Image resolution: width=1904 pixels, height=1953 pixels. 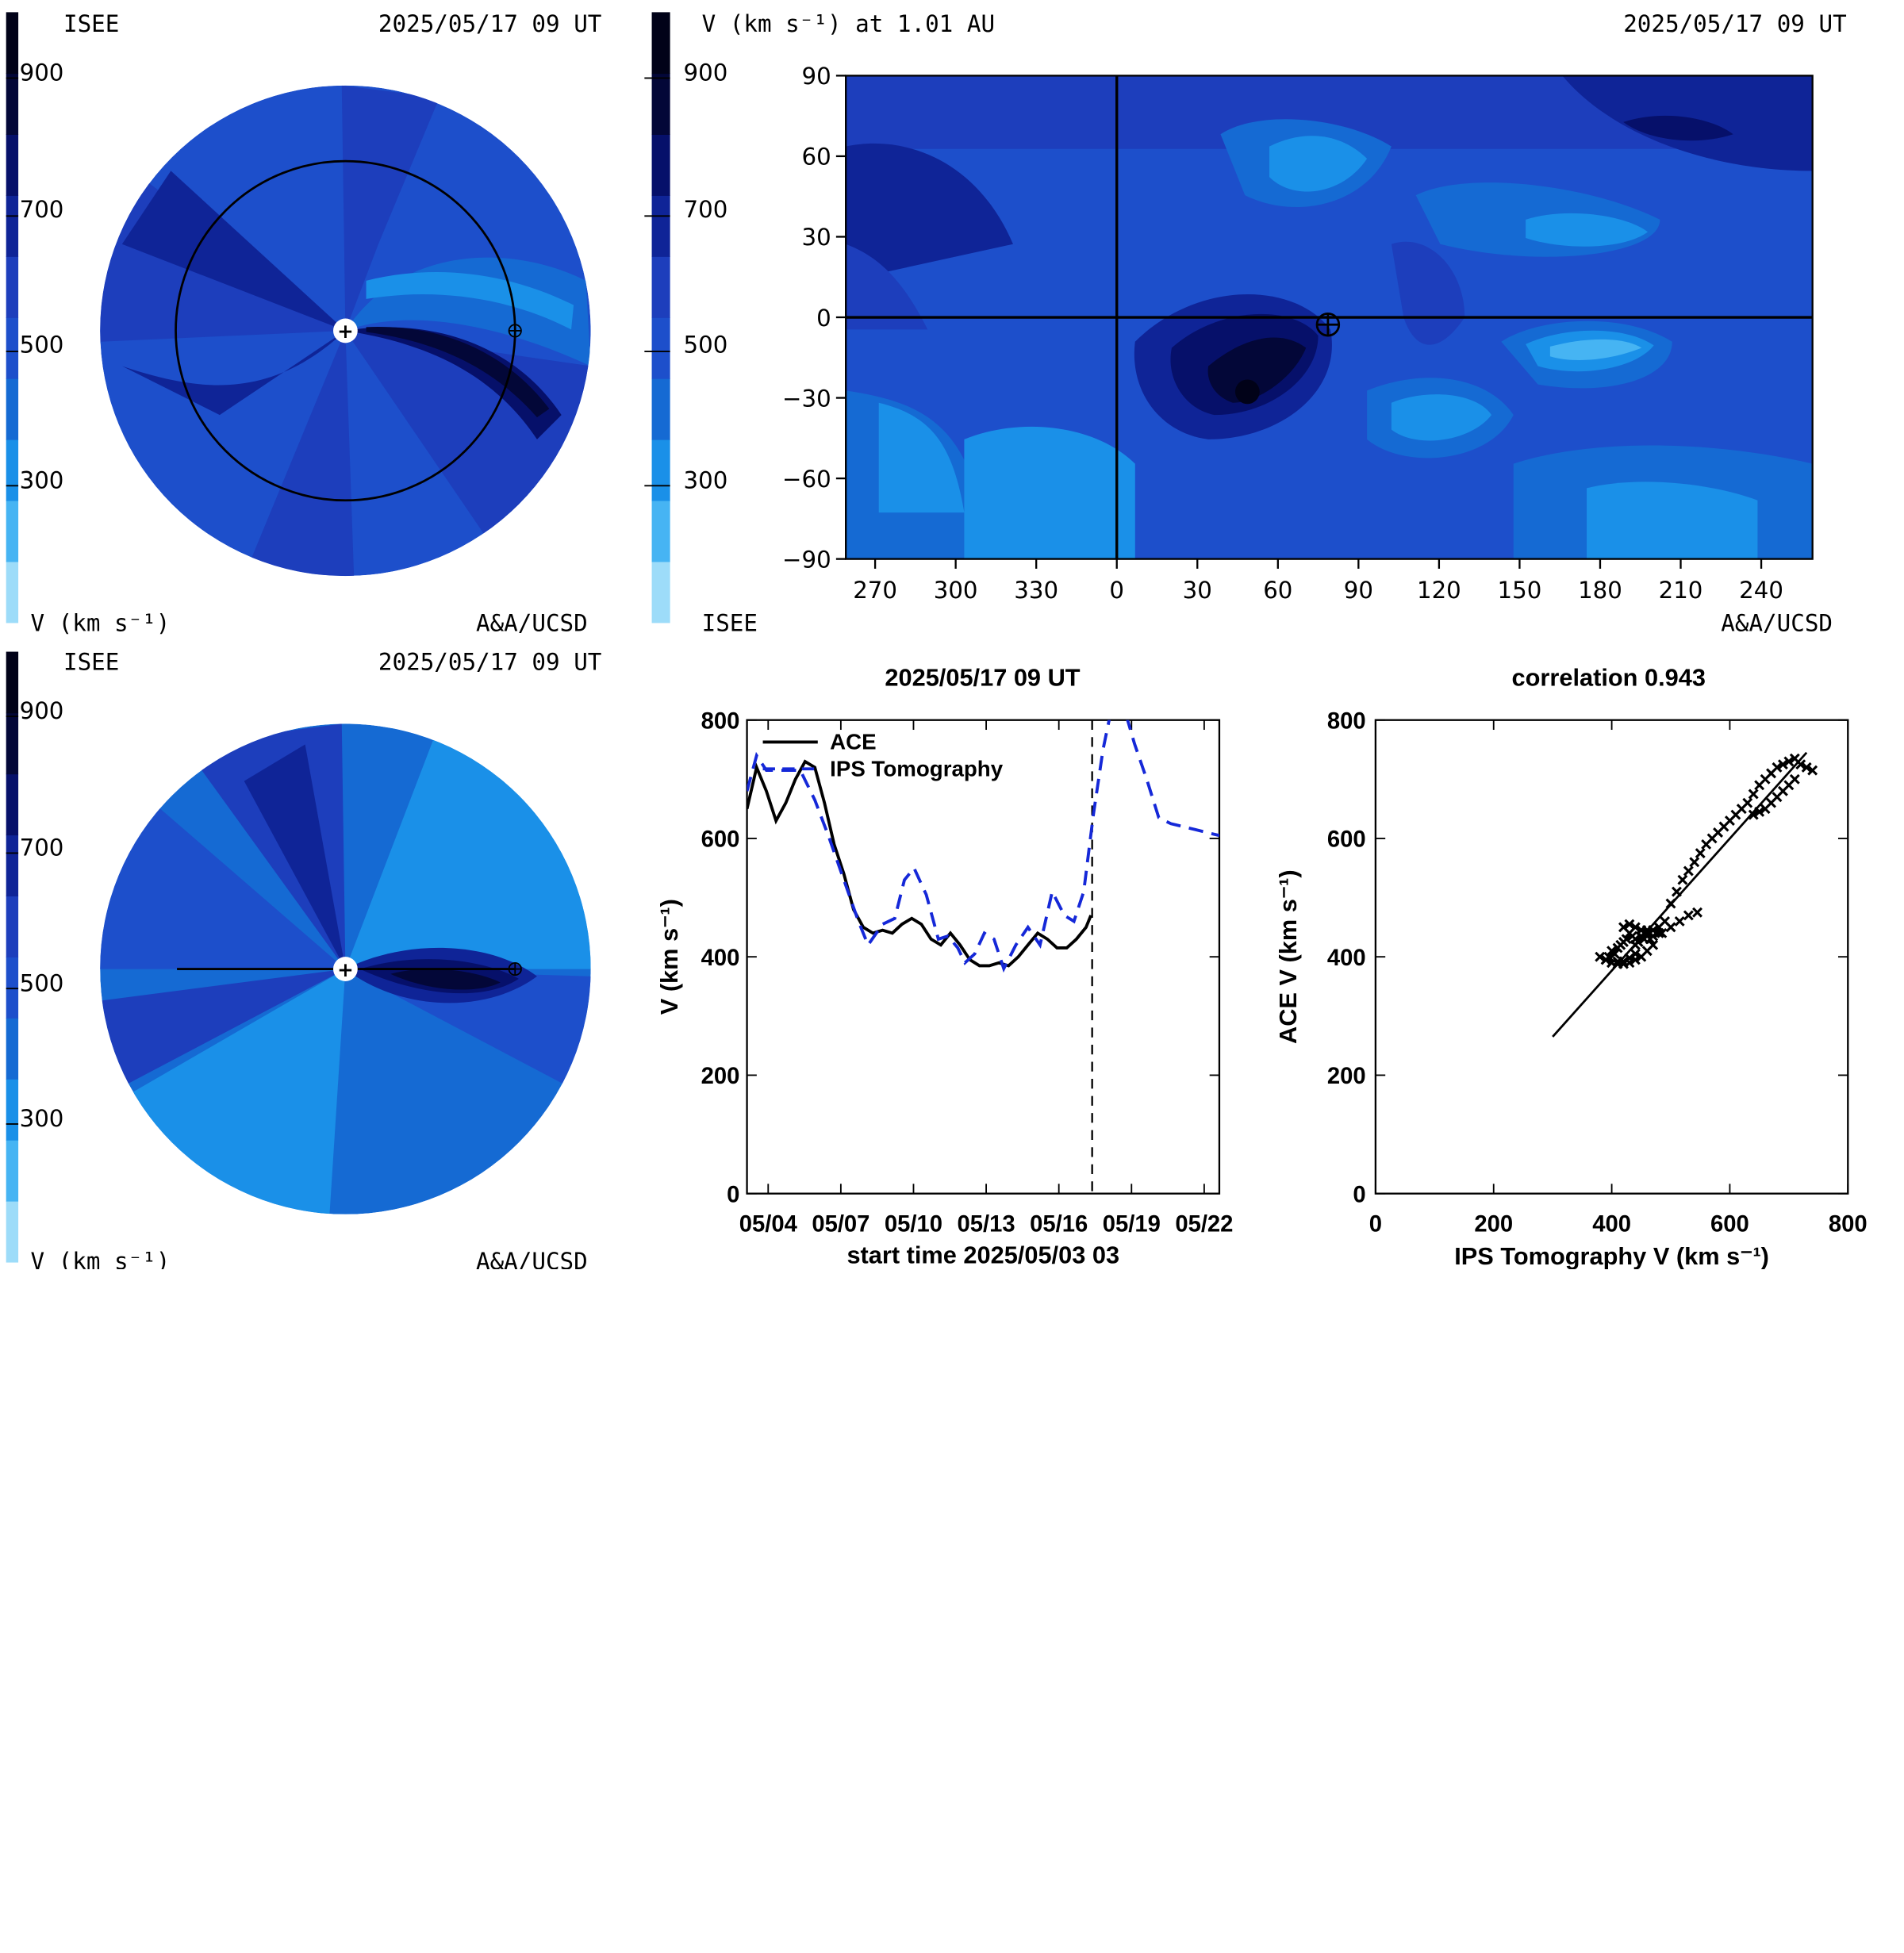 What do you see at coordinates (1611, 1255) in the screenshot?
I see `scatter-x-axis-label: IPS Tomography V (km s⁻¹)` at bounding box center [1611, 1255].